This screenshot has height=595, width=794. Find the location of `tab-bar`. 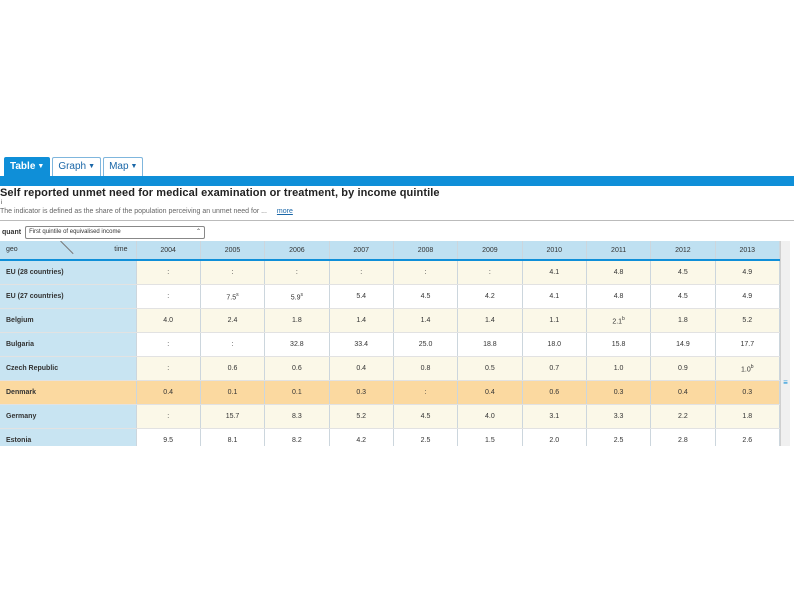

tab-bar is located at coordinates (397, 181).